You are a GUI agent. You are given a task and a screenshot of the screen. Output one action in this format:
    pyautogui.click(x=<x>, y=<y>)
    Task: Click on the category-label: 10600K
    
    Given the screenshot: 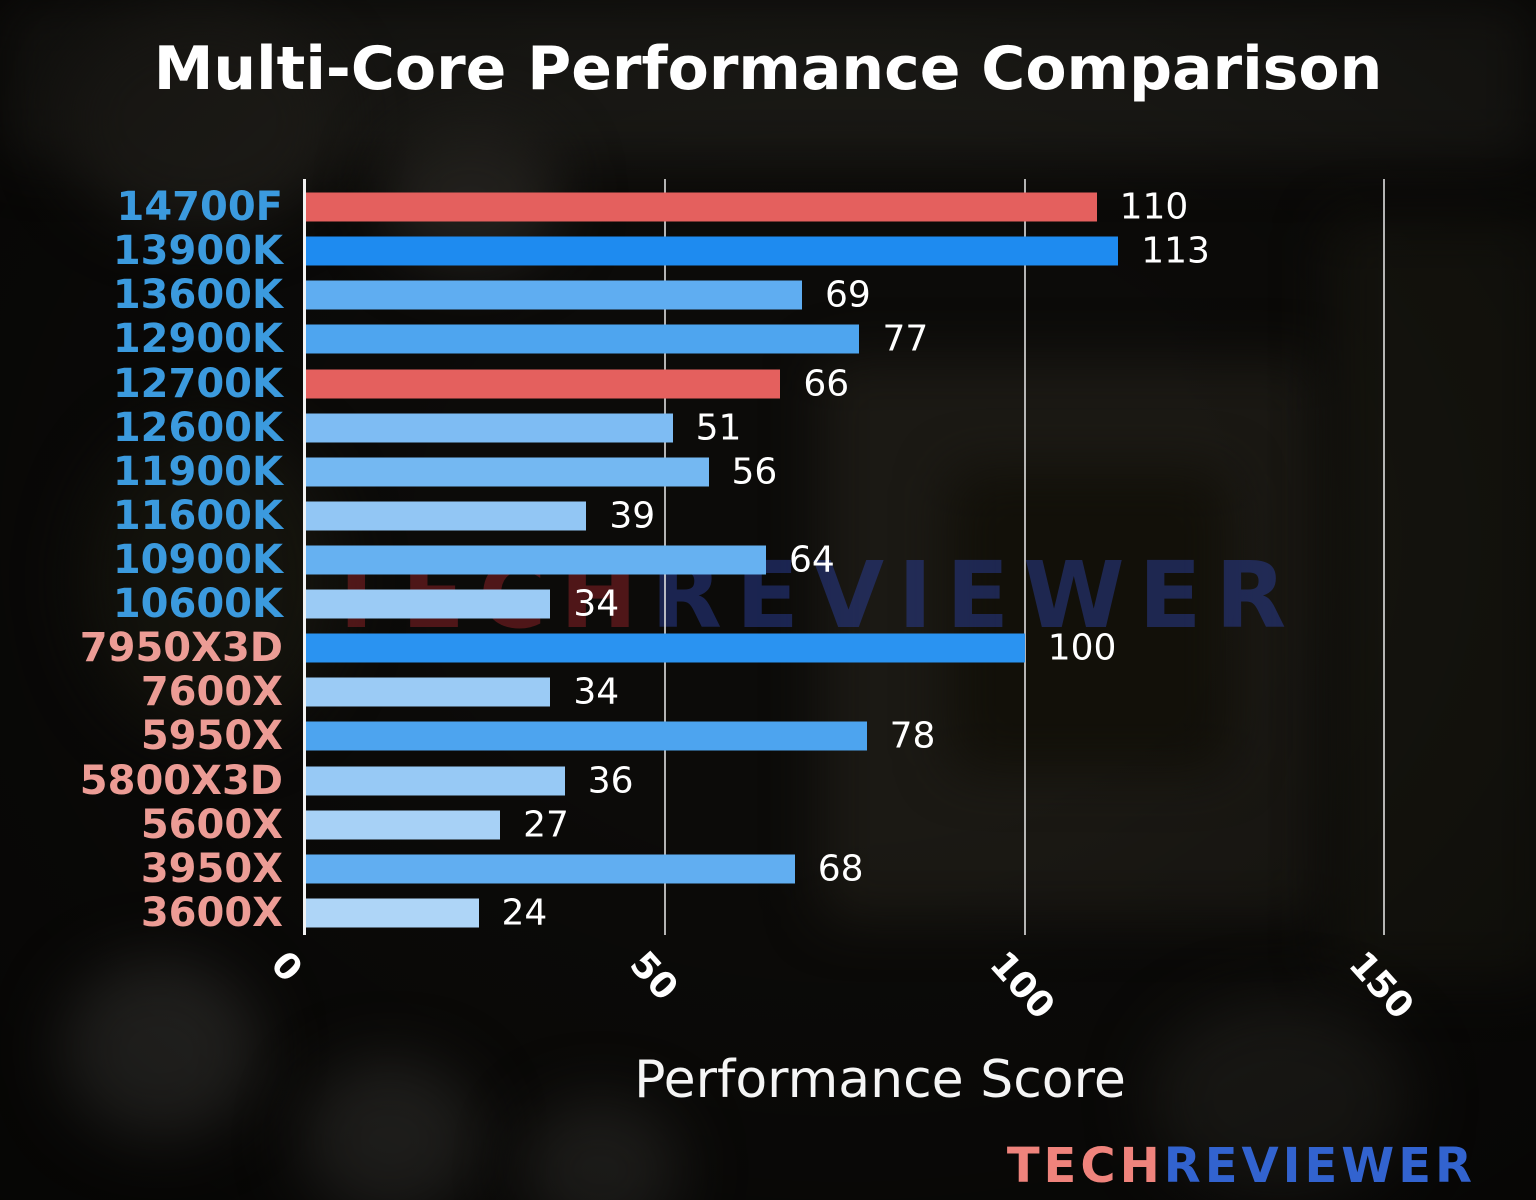 What is the action you would take?
    pyautogui.click(x=197, y=604)
    